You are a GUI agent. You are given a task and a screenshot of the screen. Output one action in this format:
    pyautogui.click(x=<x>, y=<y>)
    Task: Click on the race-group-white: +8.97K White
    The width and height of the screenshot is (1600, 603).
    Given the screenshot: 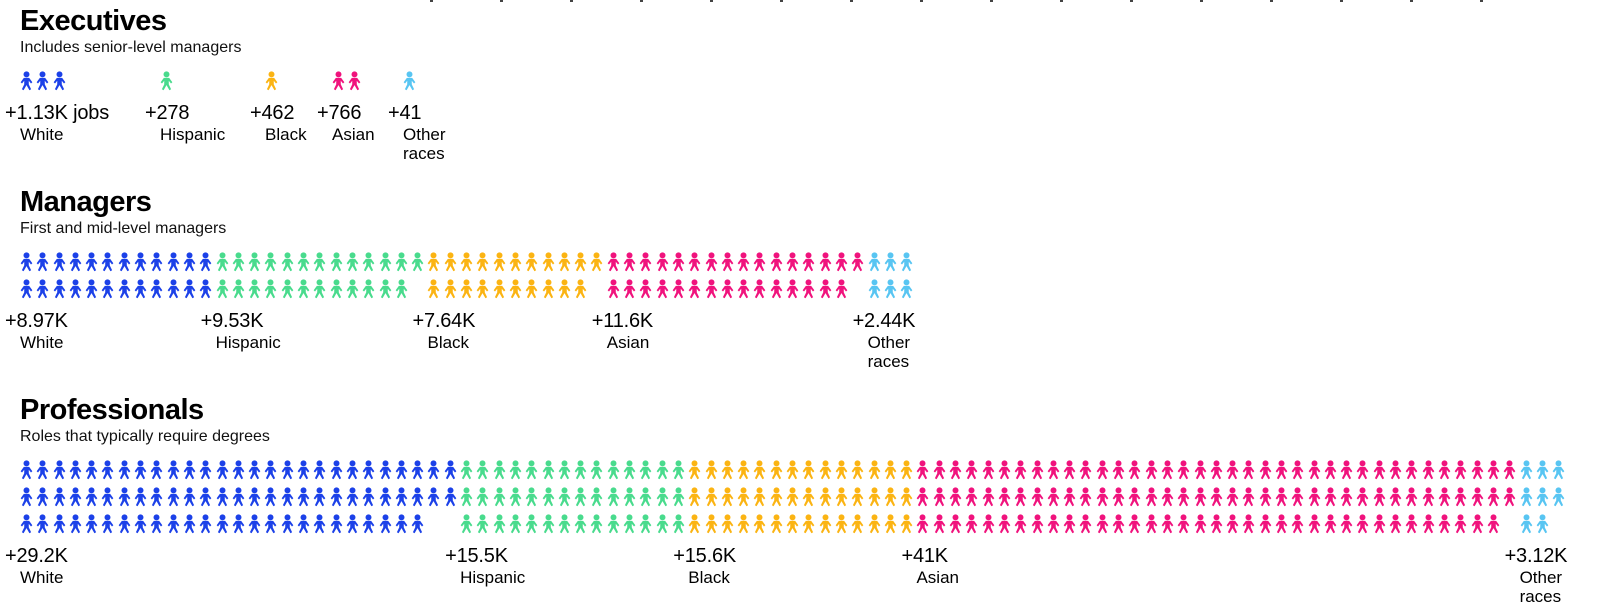 What is the action you would take?
    pyautogui.click(x=110, y=300)
    